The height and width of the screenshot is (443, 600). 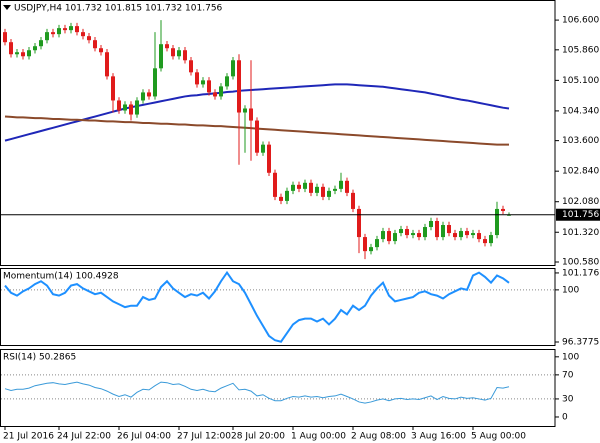 What do you see at coordinates (39, 358) in the screenshot?
I see `panel-title: RSI(14) 50.2865` at bounding box center [39, 358].